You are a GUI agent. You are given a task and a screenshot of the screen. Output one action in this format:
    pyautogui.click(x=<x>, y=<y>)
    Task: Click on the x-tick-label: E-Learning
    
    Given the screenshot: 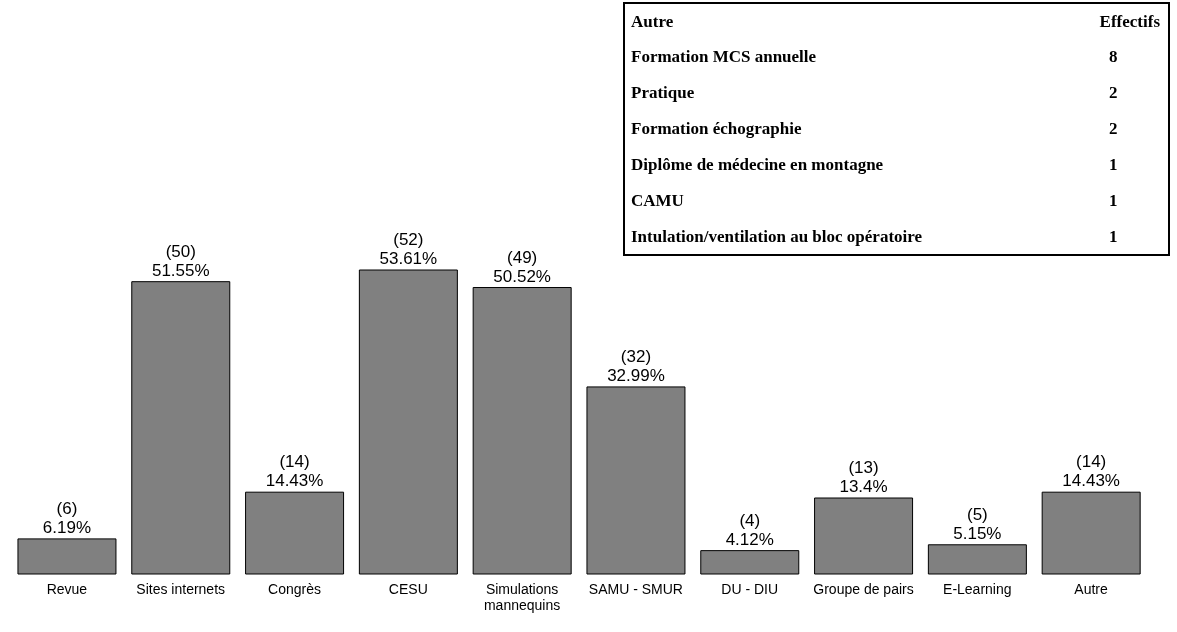 What is the action you would take?
    pyautogui.click(x=977, y=589)
    